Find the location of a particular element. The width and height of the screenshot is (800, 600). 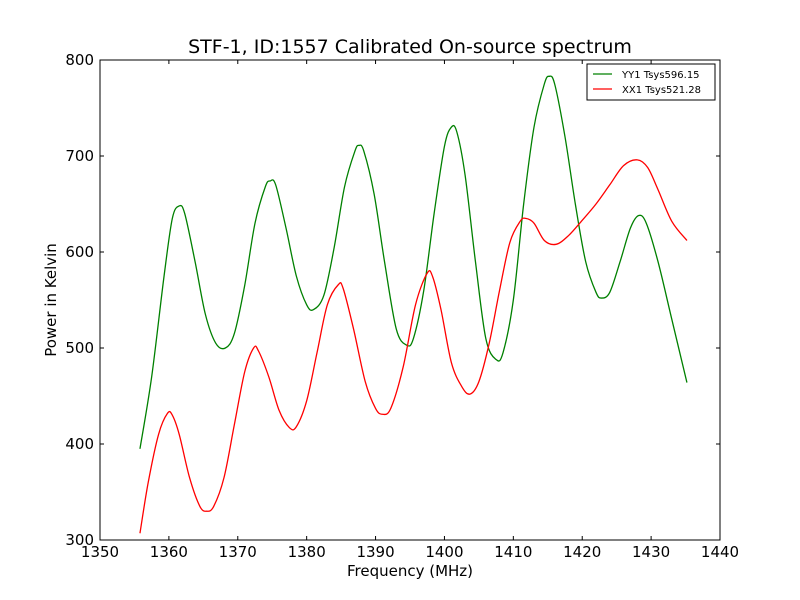

x-tick-label: 1370 is located at coordinates (238, 552).